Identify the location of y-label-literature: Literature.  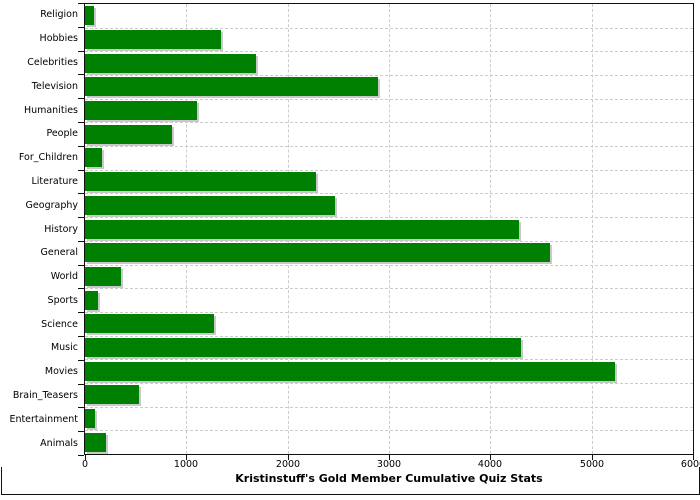
(54, 181).